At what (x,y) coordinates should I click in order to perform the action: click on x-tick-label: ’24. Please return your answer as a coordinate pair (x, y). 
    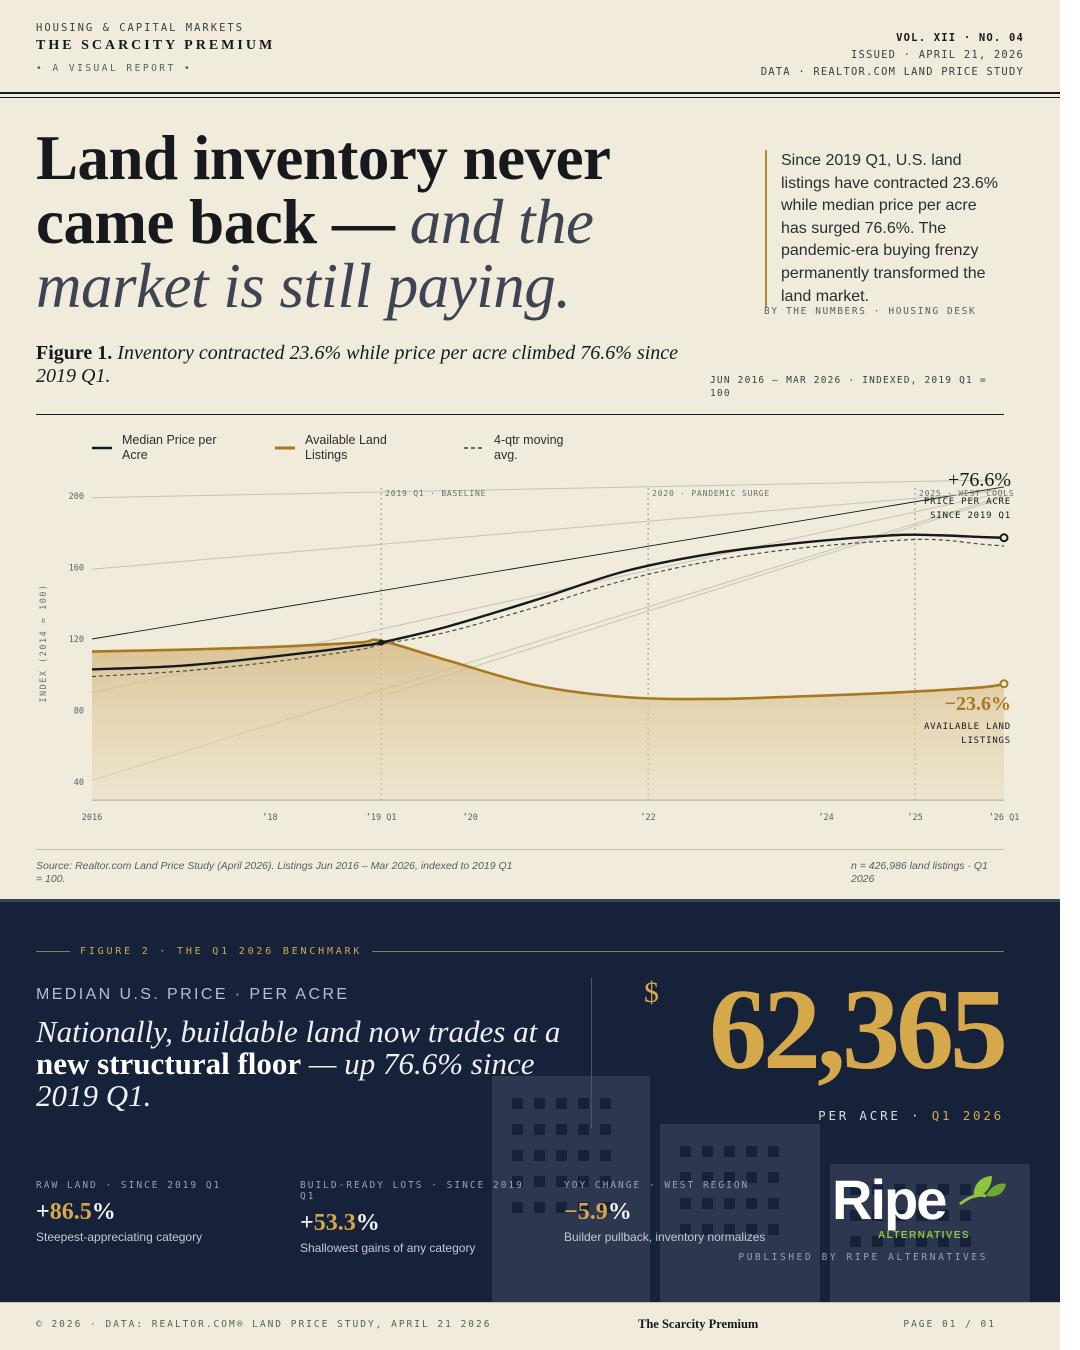
    Looking at the image, I should click on (825, 818).